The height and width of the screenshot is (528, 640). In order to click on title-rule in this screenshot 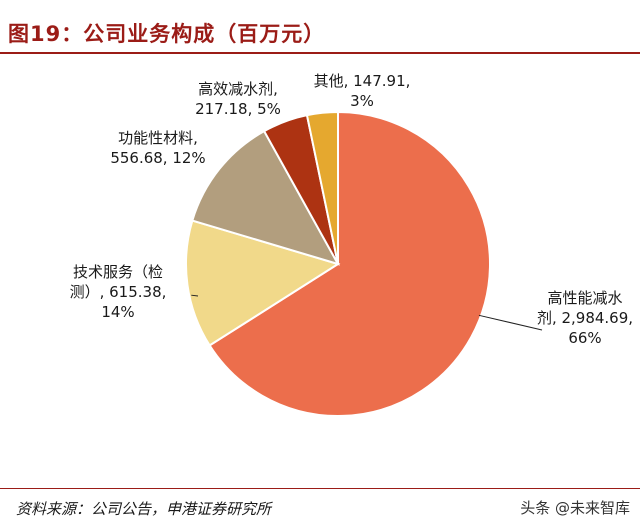, I will do `click(320, 53)`.